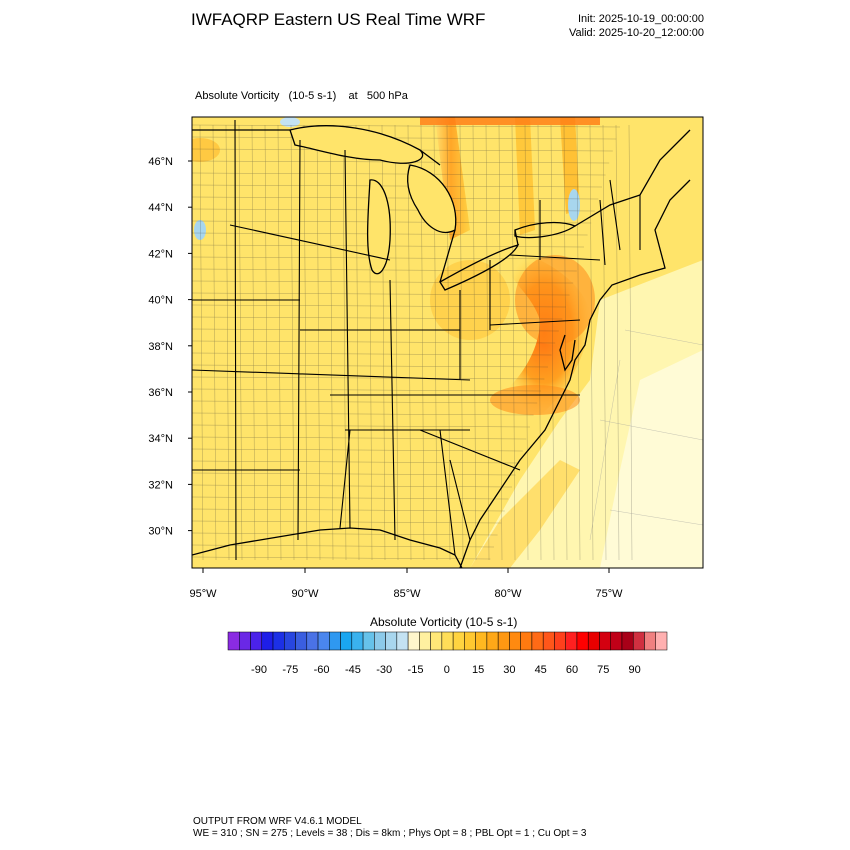 This screenshot has height=850, width=850. Describe the element at coordinates (407, 594) in the screenshot. I see `lon-label: 85°W` at that location.